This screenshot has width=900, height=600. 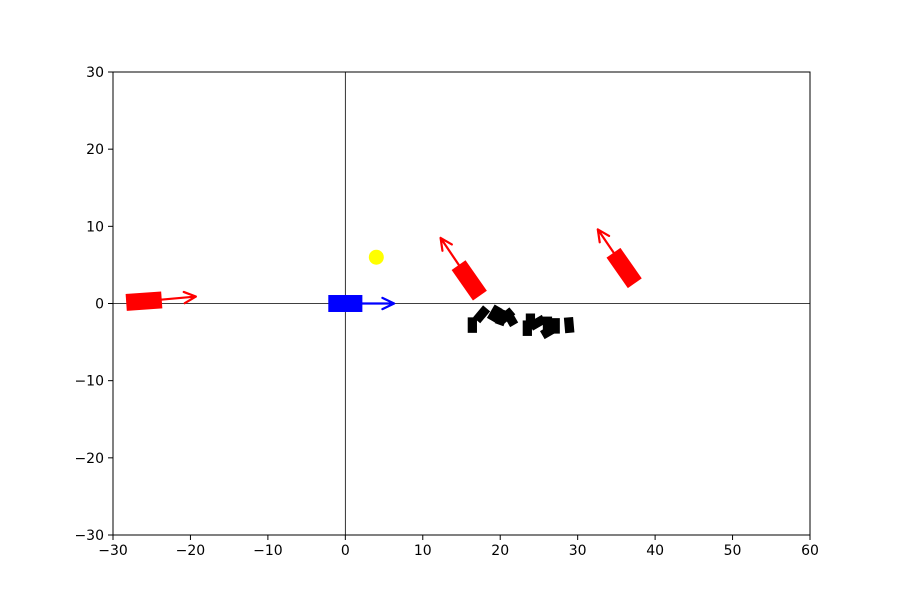 I want to click on x-tick-label: 30, so click(x=578, y=551).